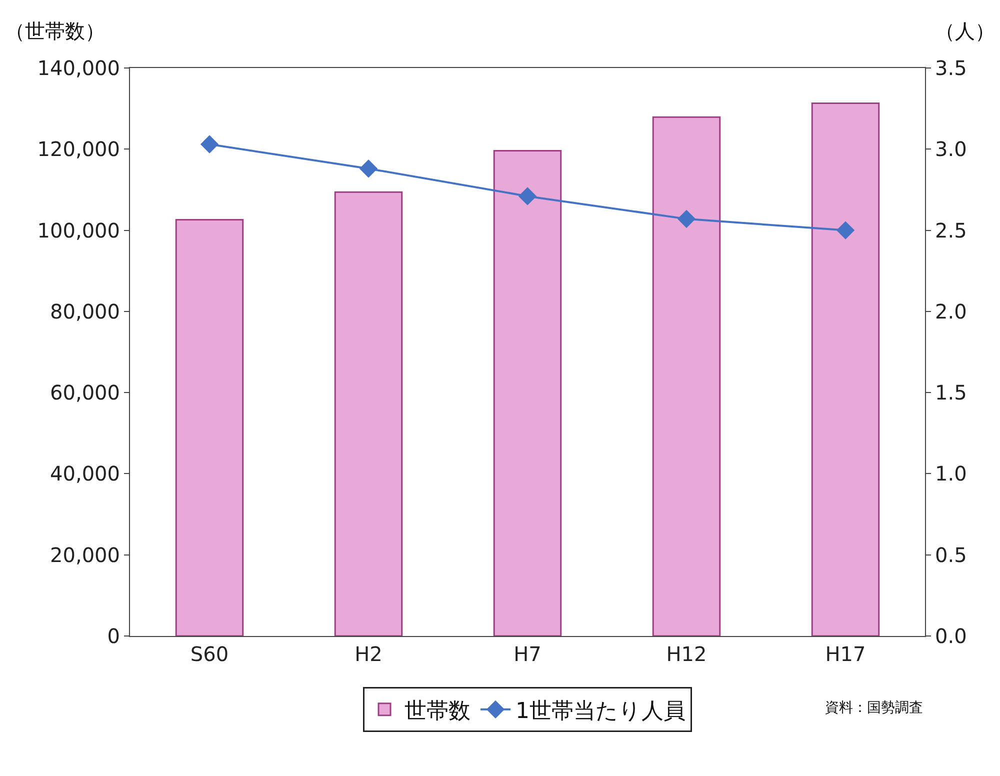  Describe the element at coordinates (951, 68) in the screenshot. I see `y2-tick-label: 3.5` at that location.